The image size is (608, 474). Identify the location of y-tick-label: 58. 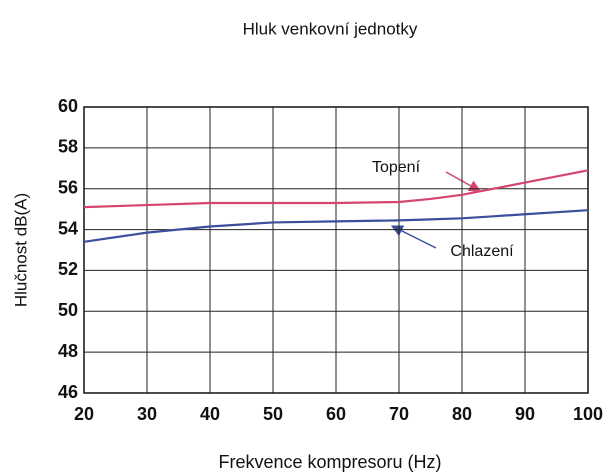
(68, 147).